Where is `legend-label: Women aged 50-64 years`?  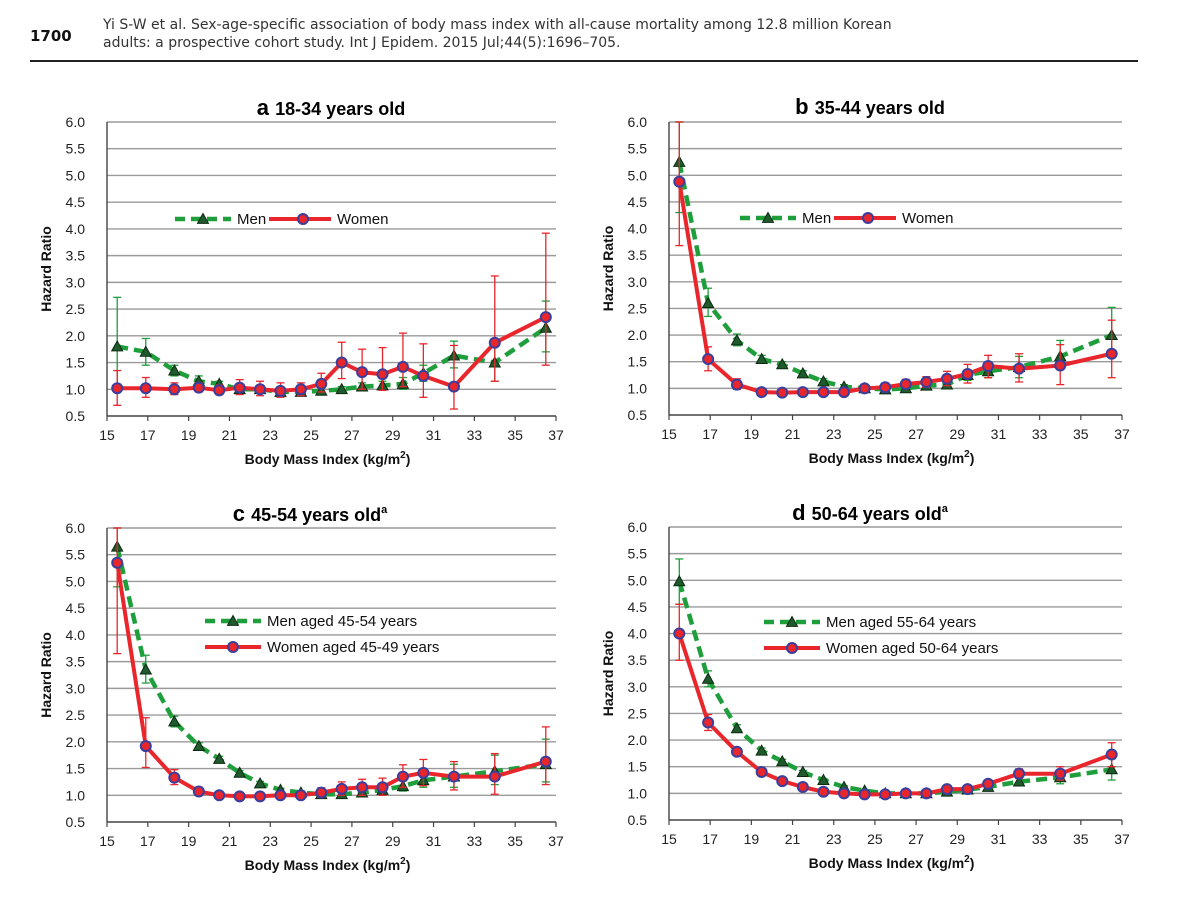 legend-label: Women aged 50-64 years is located at coordinates (912, 648).